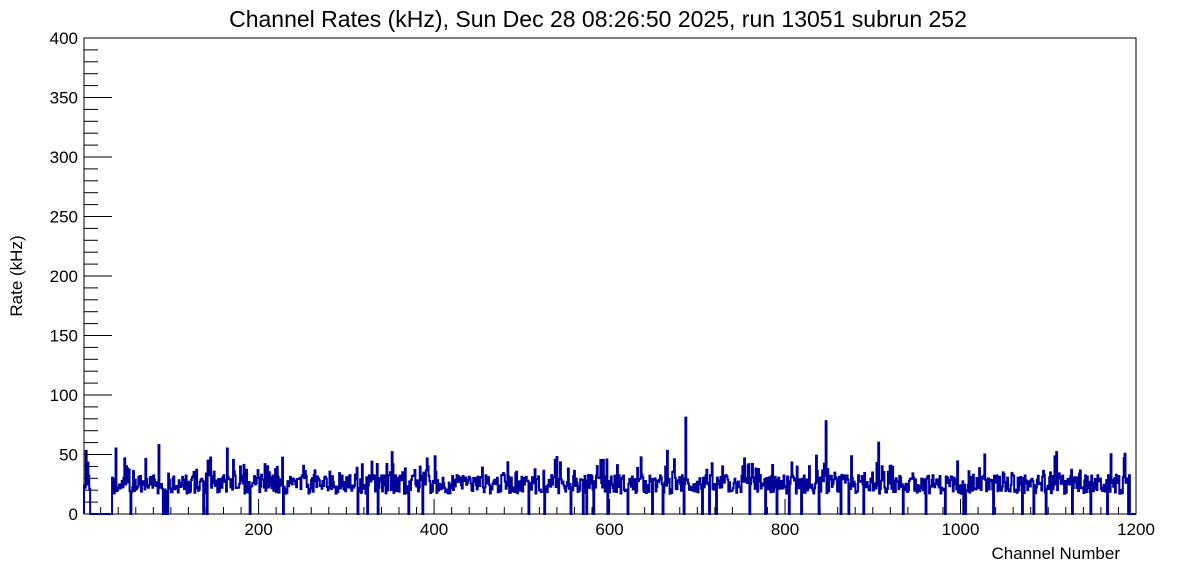  I want to click on y-tick-label: 350, so click(64, 98).